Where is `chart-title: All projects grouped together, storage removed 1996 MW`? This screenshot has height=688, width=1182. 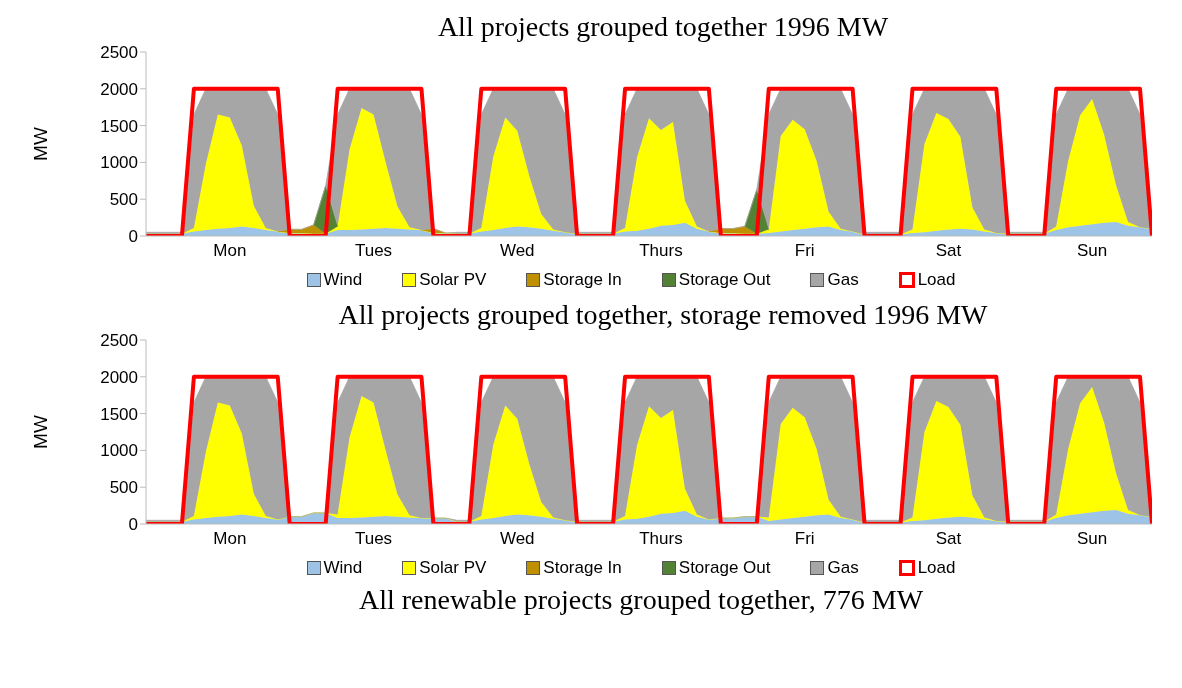 chart-title: All projects grouped together, storage removed 1996 MW is located at coordinates (663, 314).